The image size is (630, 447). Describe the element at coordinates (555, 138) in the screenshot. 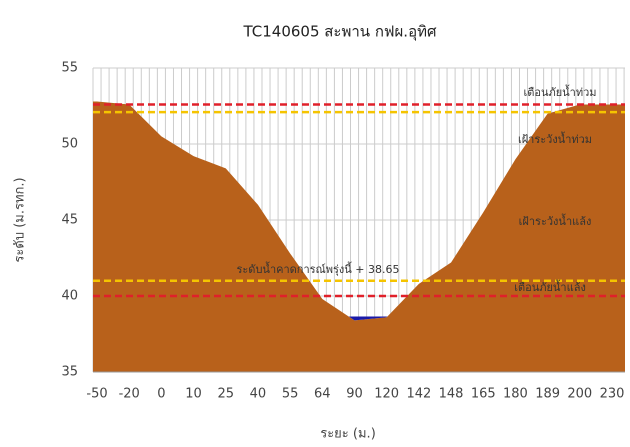

I see `level-label: เฝ้าระวังน้ำท่วม` at that location.